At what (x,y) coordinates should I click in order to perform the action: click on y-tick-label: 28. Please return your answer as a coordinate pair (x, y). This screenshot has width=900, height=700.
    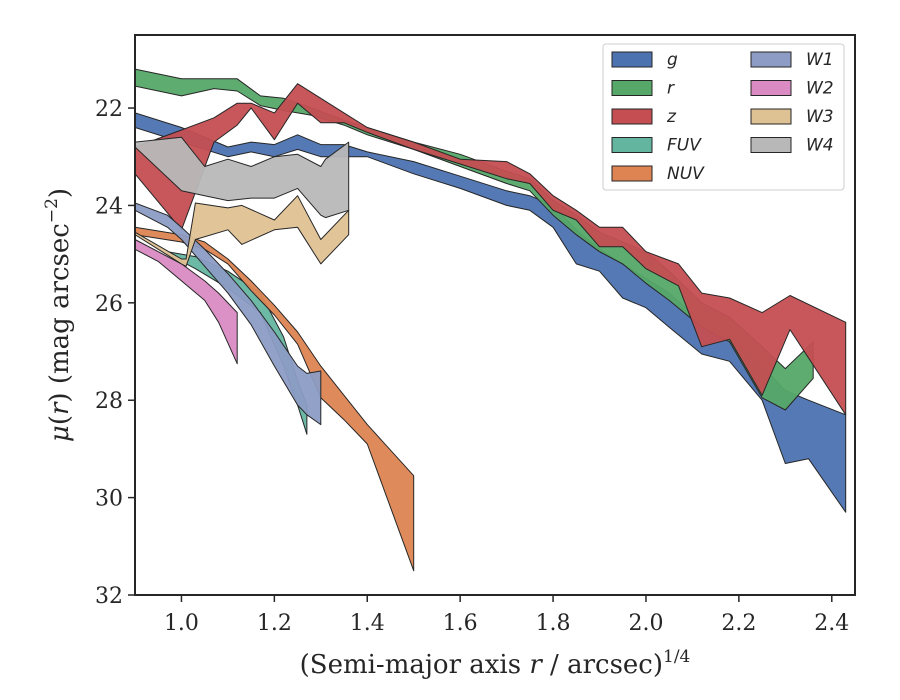
    Looking at the image, I should click on (109, 401).